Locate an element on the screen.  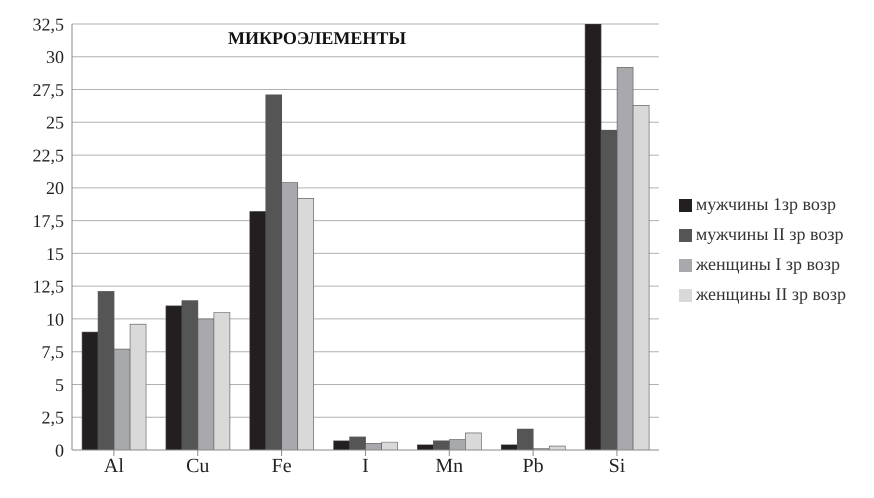
x-tick-label: I is located at coordinates (365, 466).